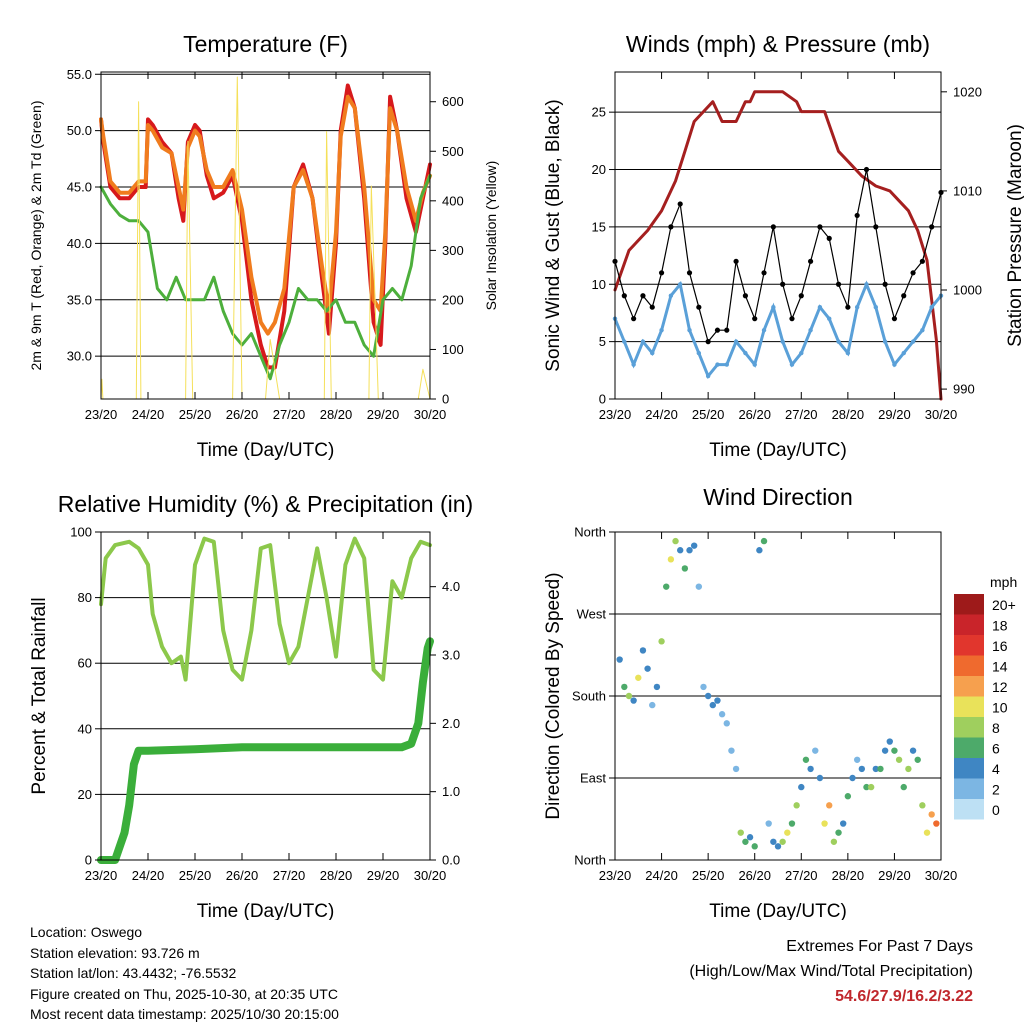 The width and height of the screenshot is (1024, 1025). Describe the element at coordinates (133, 973) in the screenshot. I see `latlon-text: Station lat/lon: 43.4432; -76.5532` at that location.